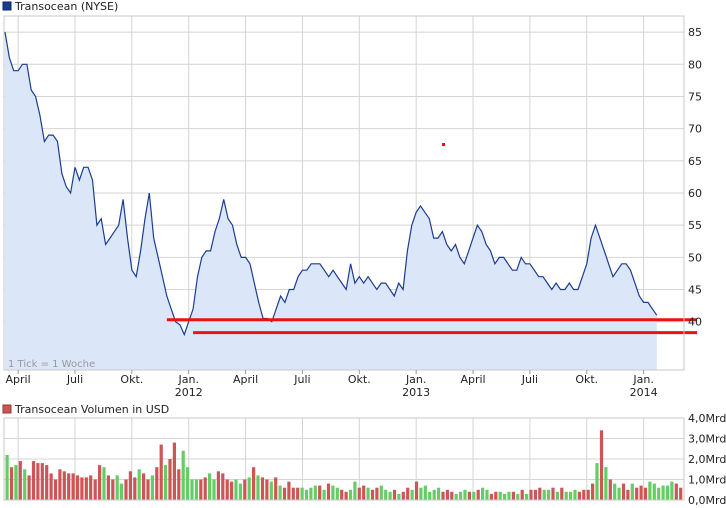 This screenshot has width=726, height=508. I want to click on price-y-tick-label: 65, so click(695, 161).